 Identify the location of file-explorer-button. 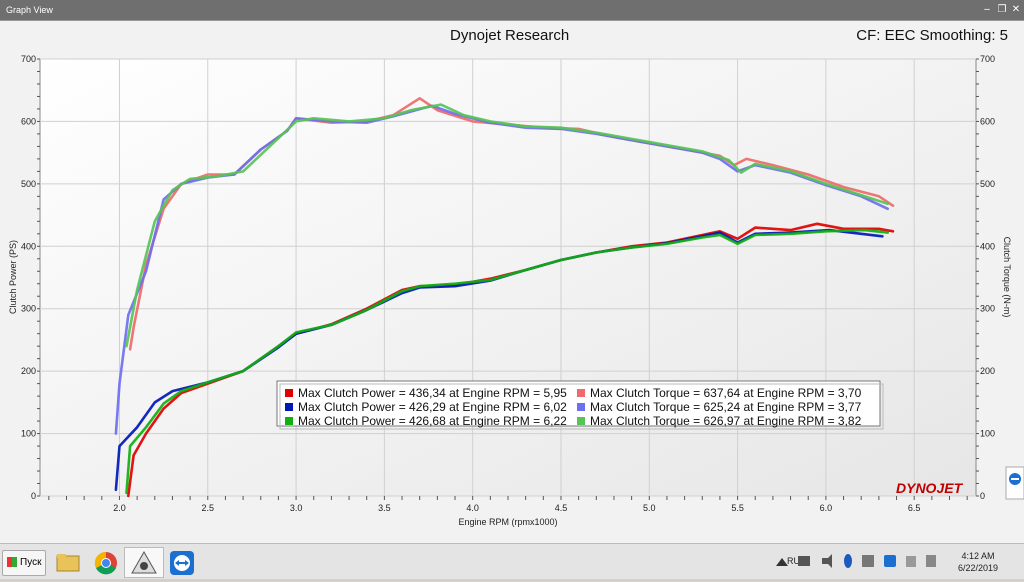
(68, 562).